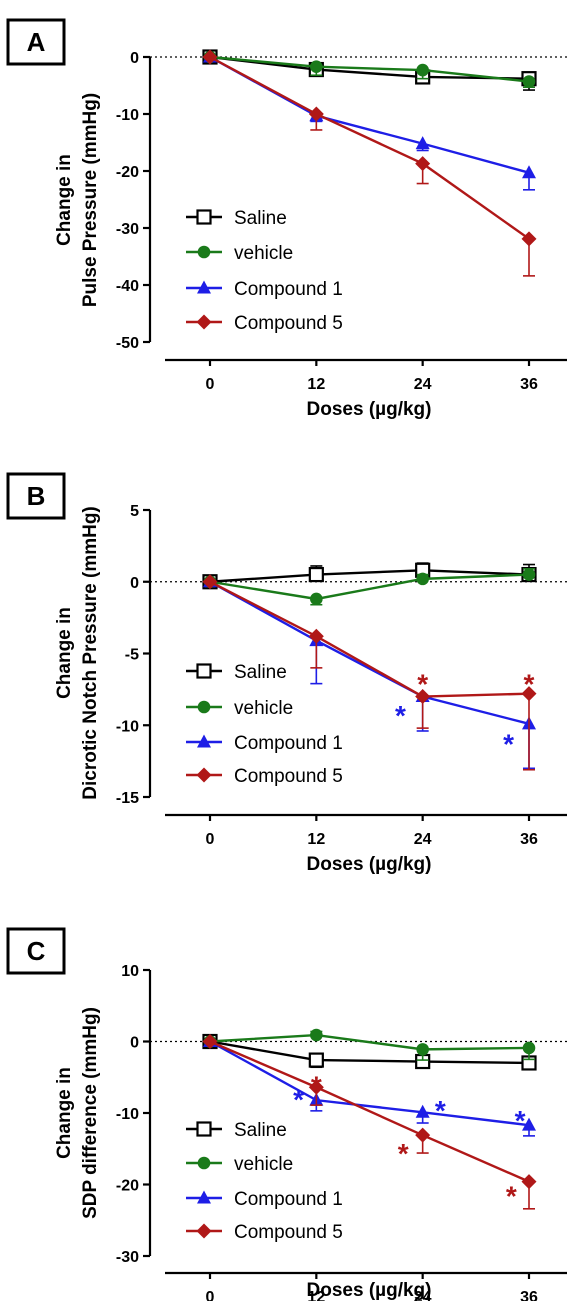 This screenshot has width=588, height=1301. Describe the element at coordinates (127, 286) in the screenshot. I see `y-tick-label: -40` at that location.